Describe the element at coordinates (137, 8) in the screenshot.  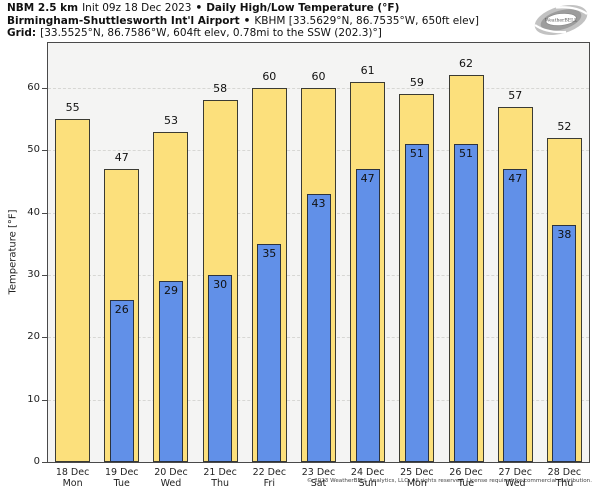
I see `init-time: Init 09z 18 Dec 2023` at that location.